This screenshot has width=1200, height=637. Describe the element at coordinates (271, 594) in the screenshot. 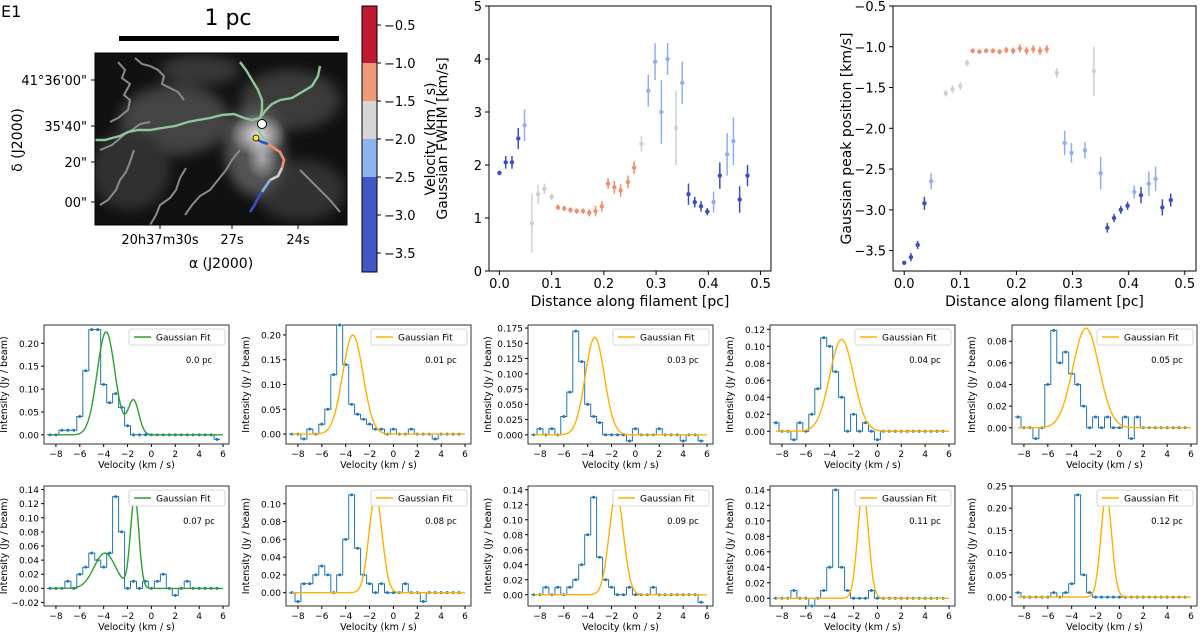

I see `y-tick-label: 0.00` at that location.